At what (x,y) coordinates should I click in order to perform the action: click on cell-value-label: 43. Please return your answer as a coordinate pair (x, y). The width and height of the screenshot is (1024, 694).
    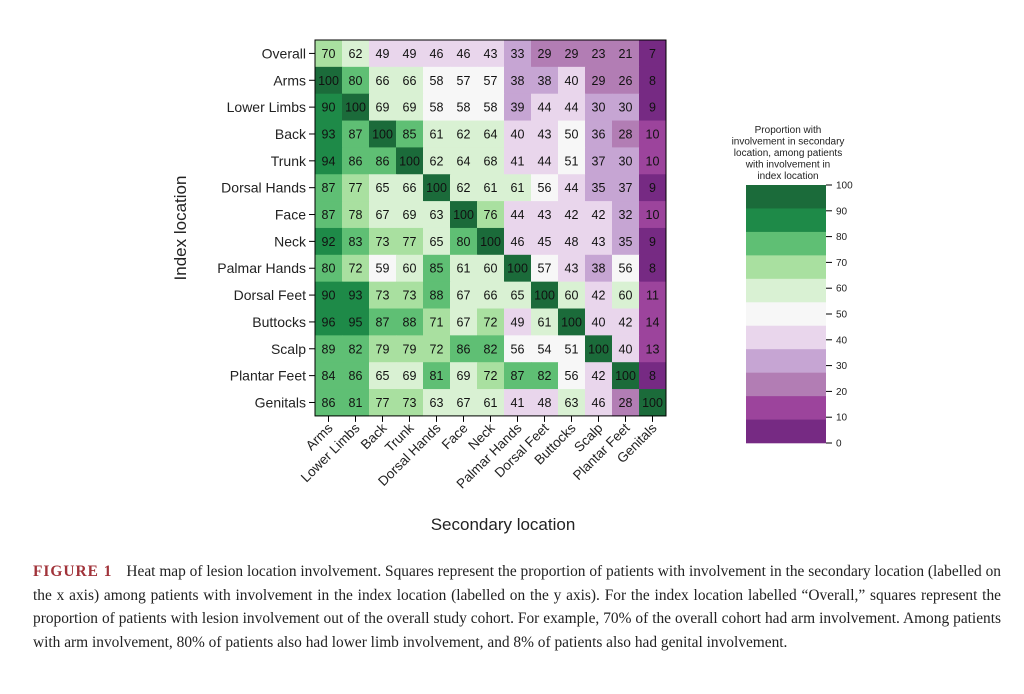
    Looking at the image, I should click on (599, 242).